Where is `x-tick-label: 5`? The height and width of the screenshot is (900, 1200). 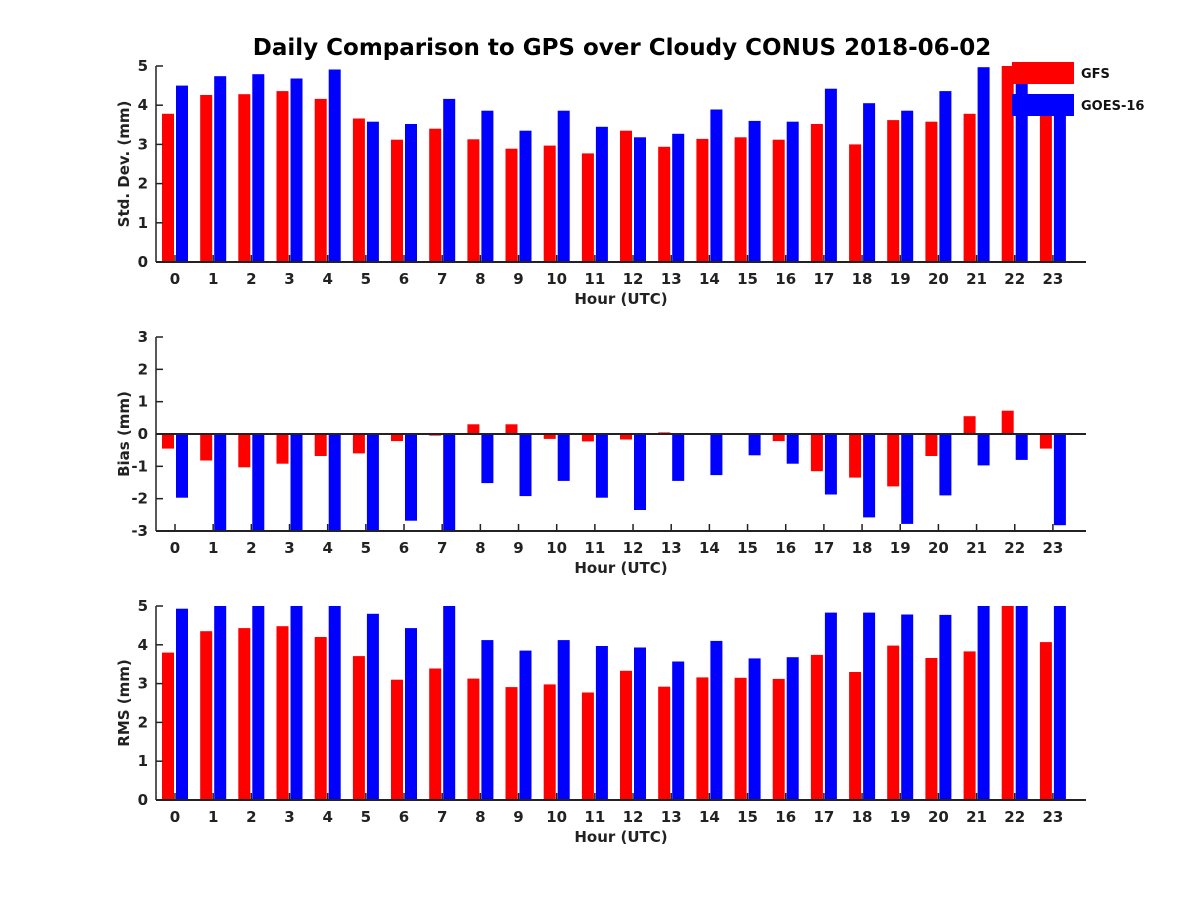 x-tick-label: 5 is located at coordinates (366, 548).